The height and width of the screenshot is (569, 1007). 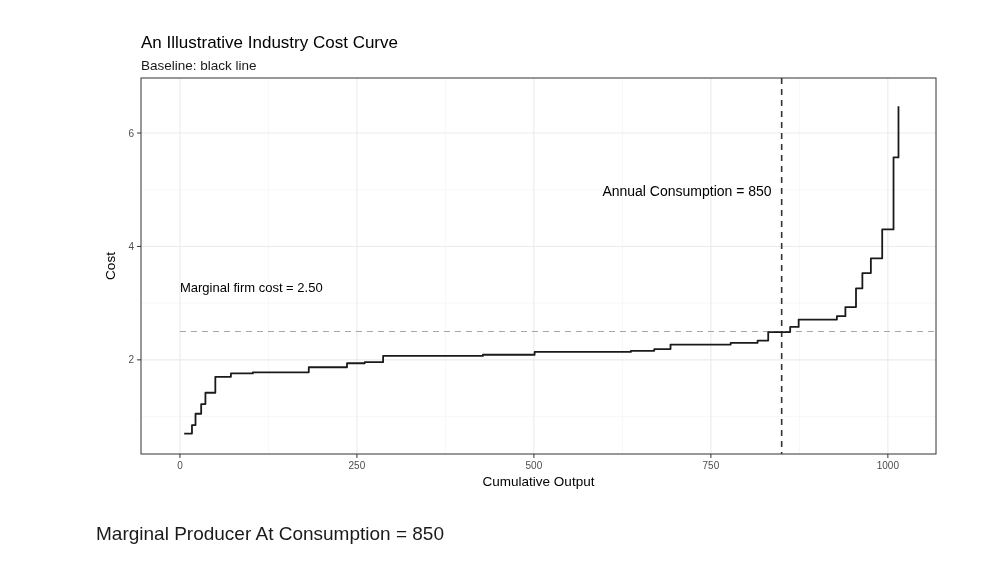 What do you see at coordinates (110, 265) in the screenshot?
I see `y-axis-title: Cost` at bounding box center [110, 265].